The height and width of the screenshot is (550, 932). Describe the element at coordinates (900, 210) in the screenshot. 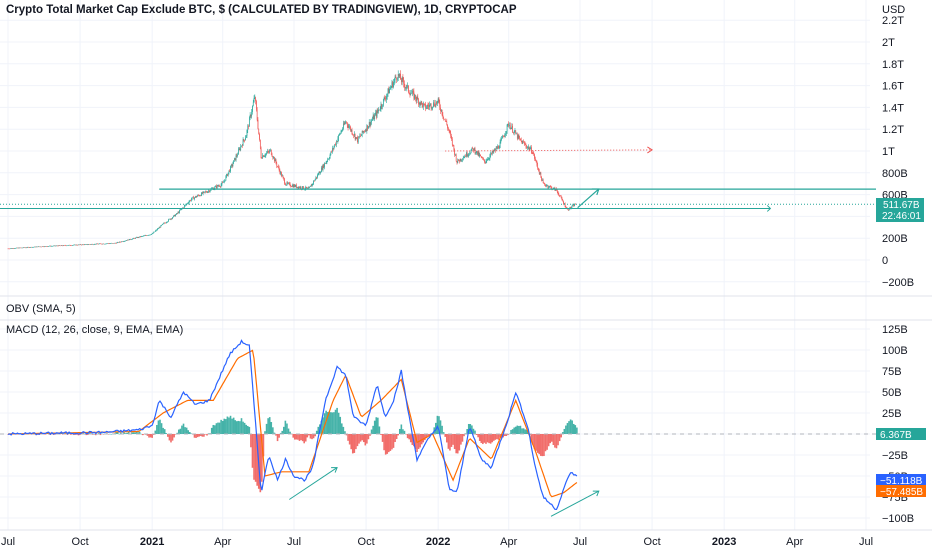

I see `price-tags: 511.67B 22:46:01` at that location.